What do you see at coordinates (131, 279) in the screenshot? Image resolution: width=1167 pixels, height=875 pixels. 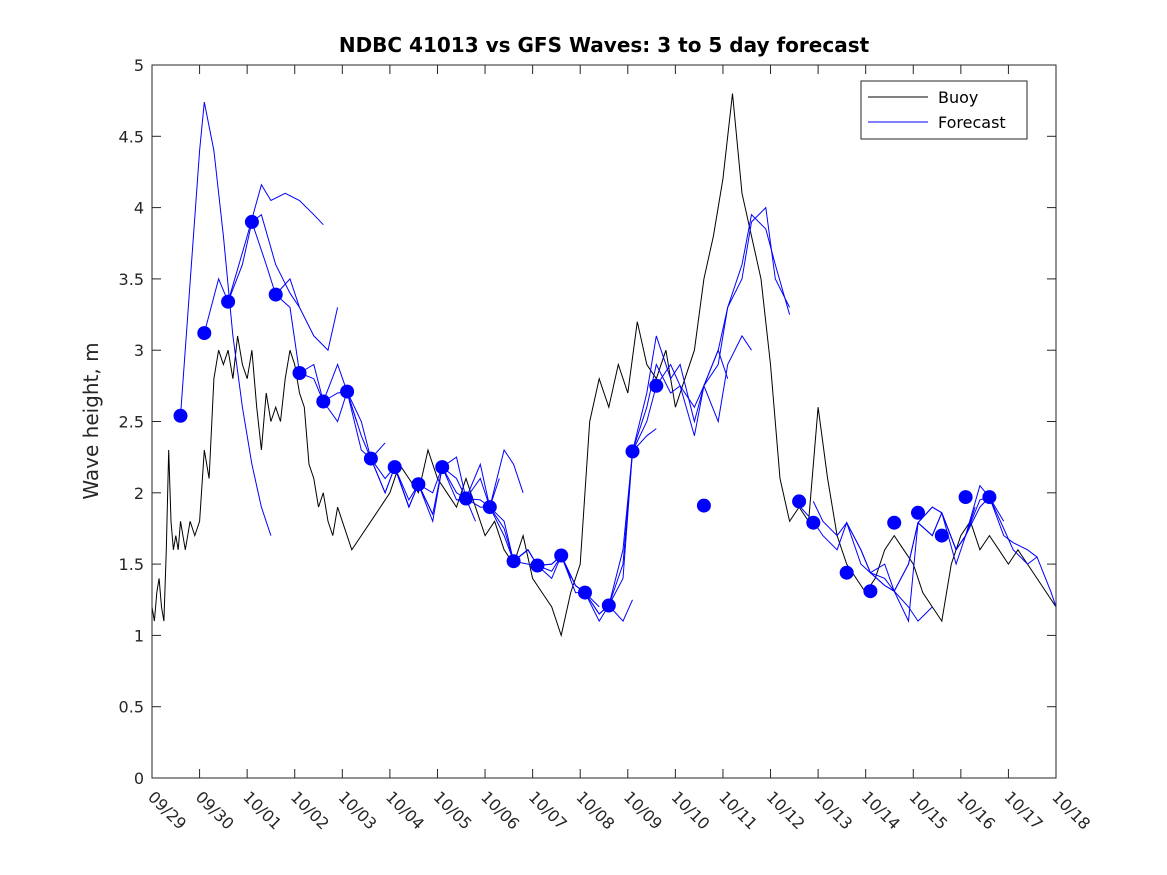 I see `y-tick-label: 3.5` at bounding box center [131, 279].